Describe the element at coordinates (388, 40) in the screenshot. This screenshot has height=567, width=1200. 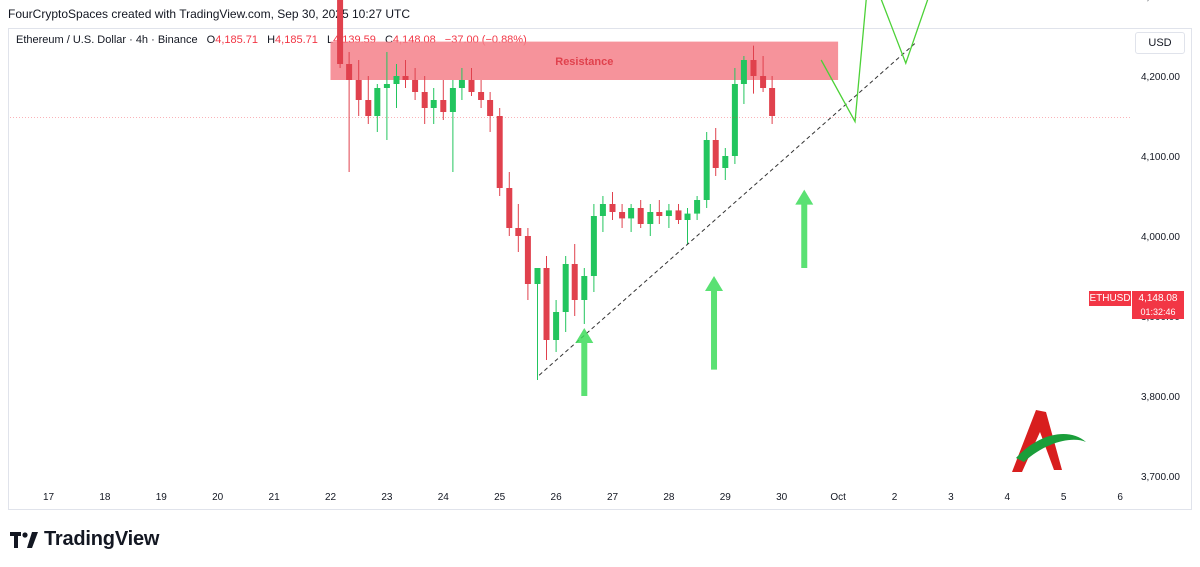
I see `legend-close-label: C` at that location.